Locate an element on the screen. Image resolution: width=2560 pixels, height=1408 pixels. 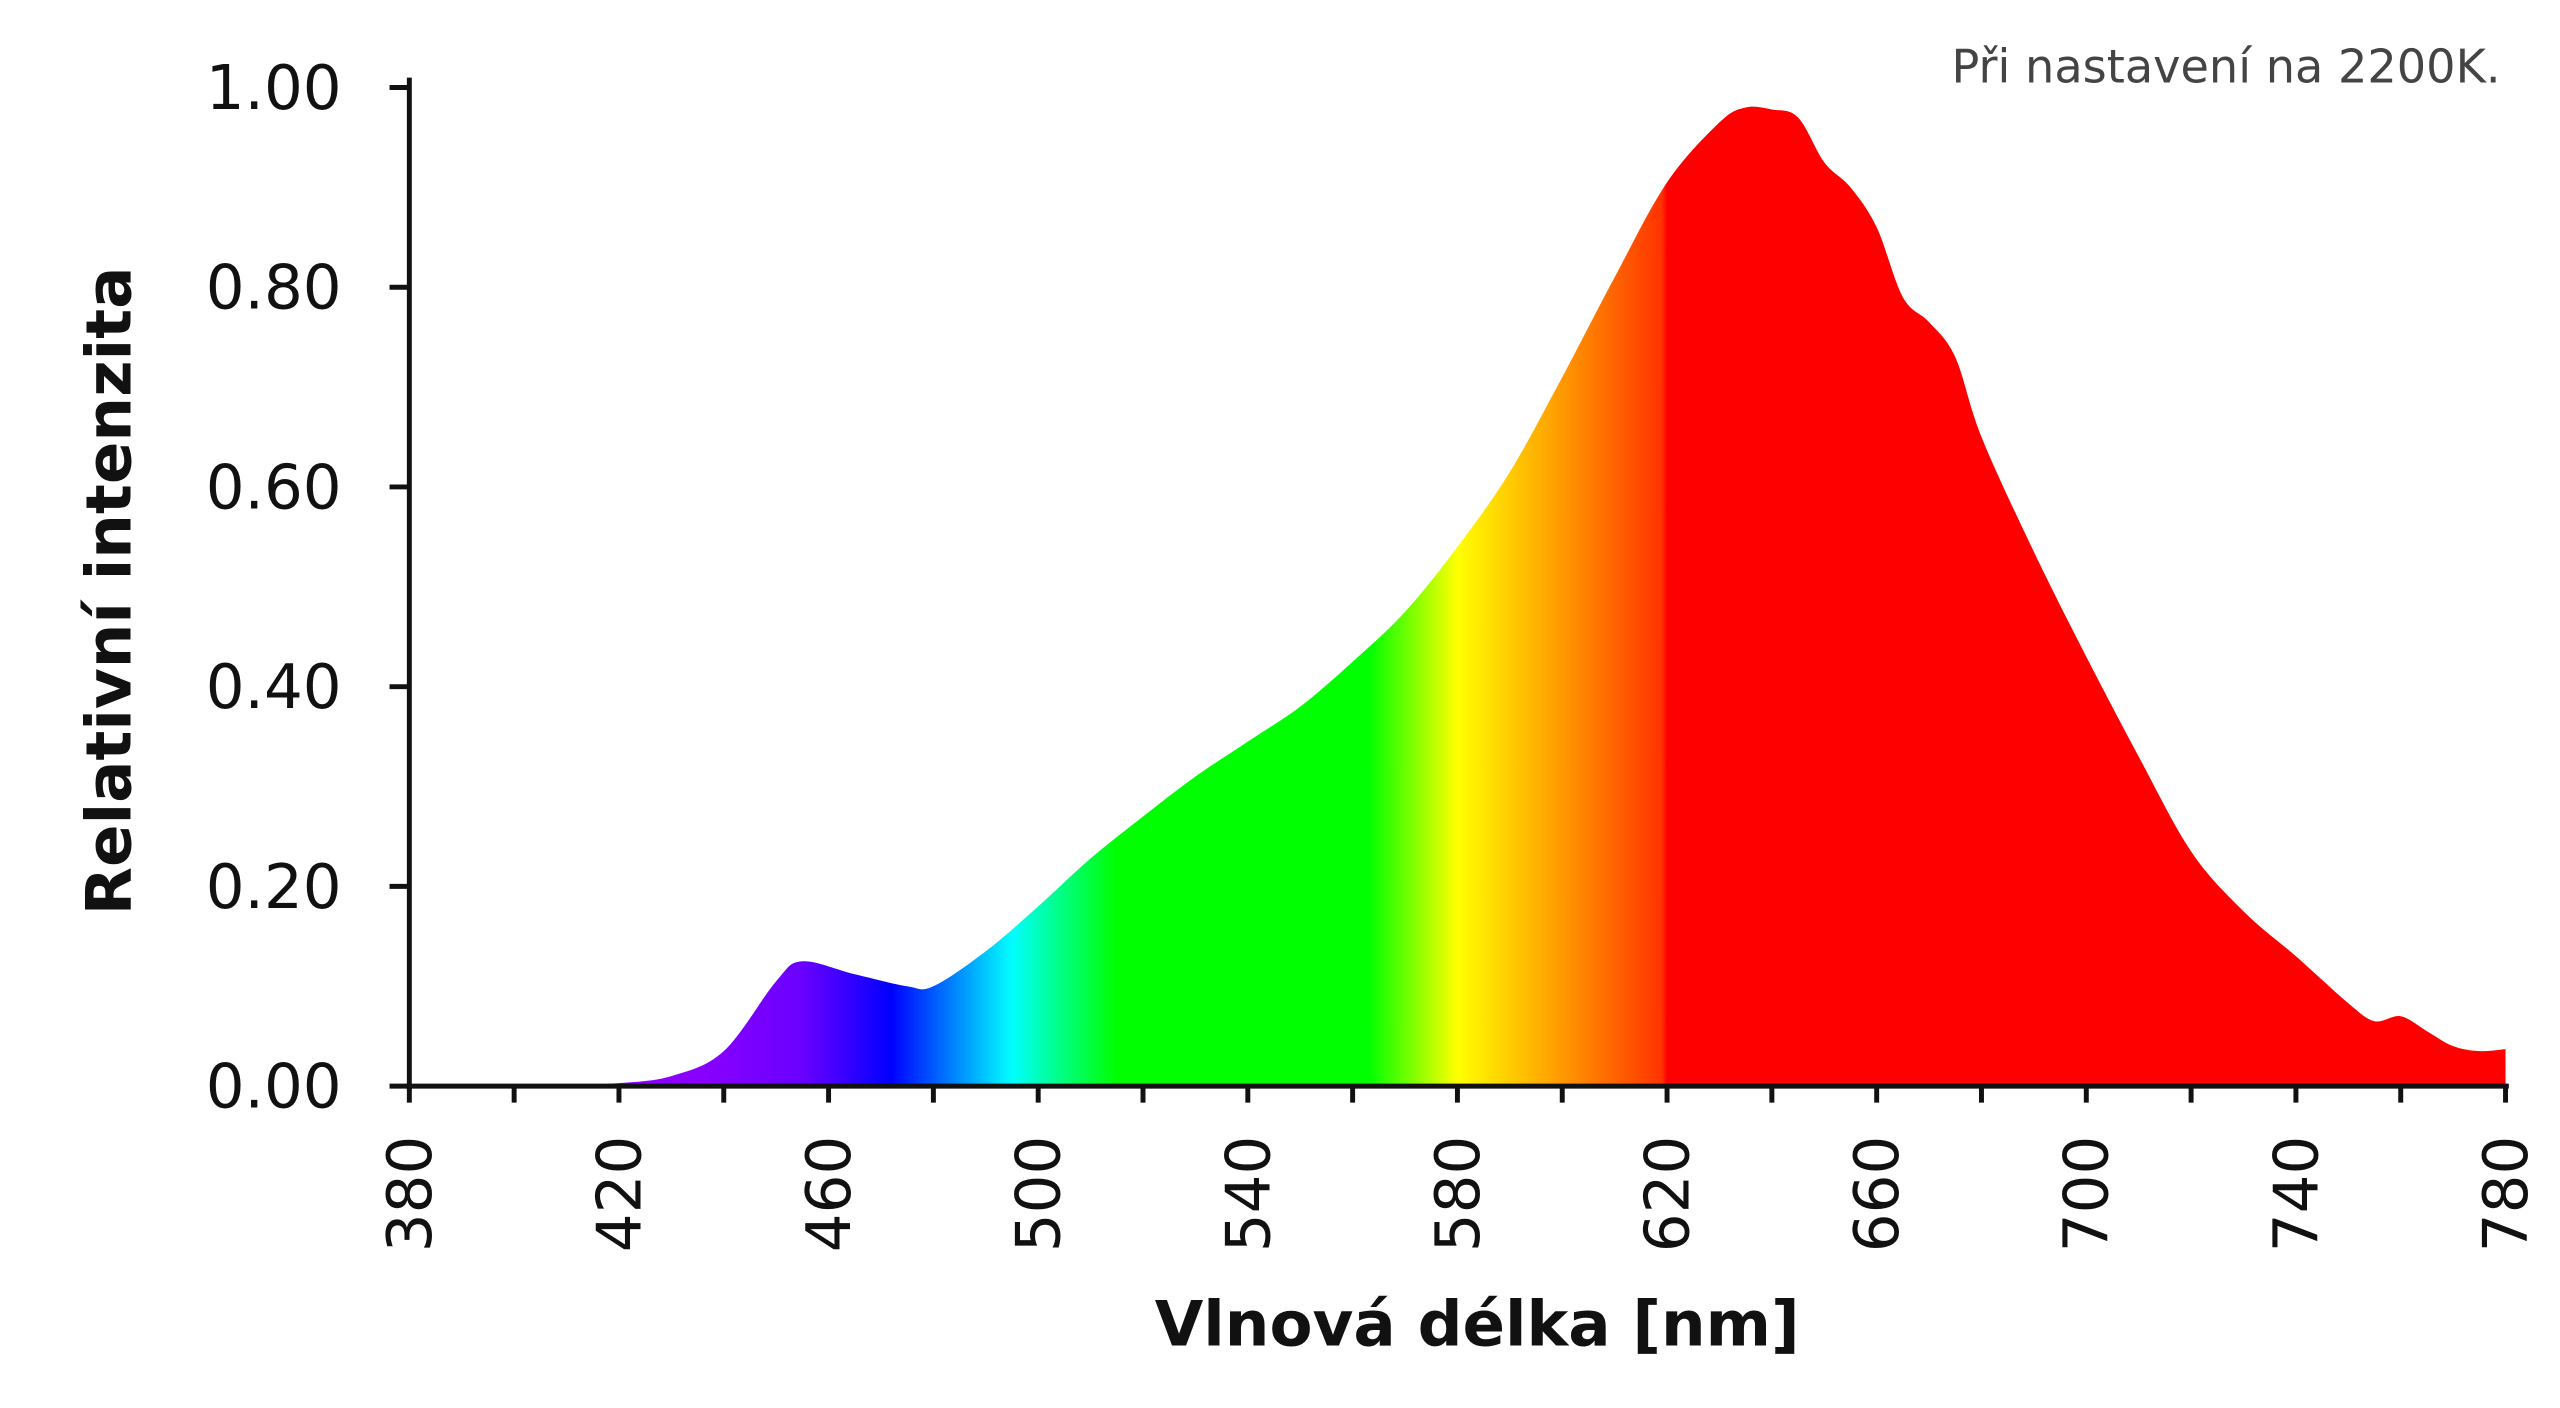
x-tick-label: 420 is located at coordinates (619, 1194).